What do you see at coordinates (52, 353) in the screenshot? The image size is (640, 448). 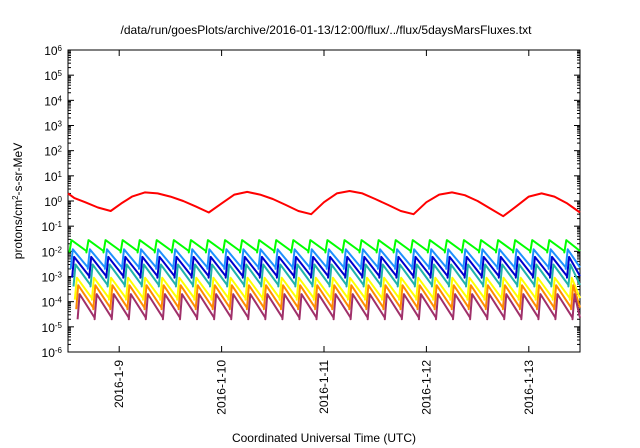 I see `y-tick-label: 10⁻⁶` at bounding box center [52, 353].